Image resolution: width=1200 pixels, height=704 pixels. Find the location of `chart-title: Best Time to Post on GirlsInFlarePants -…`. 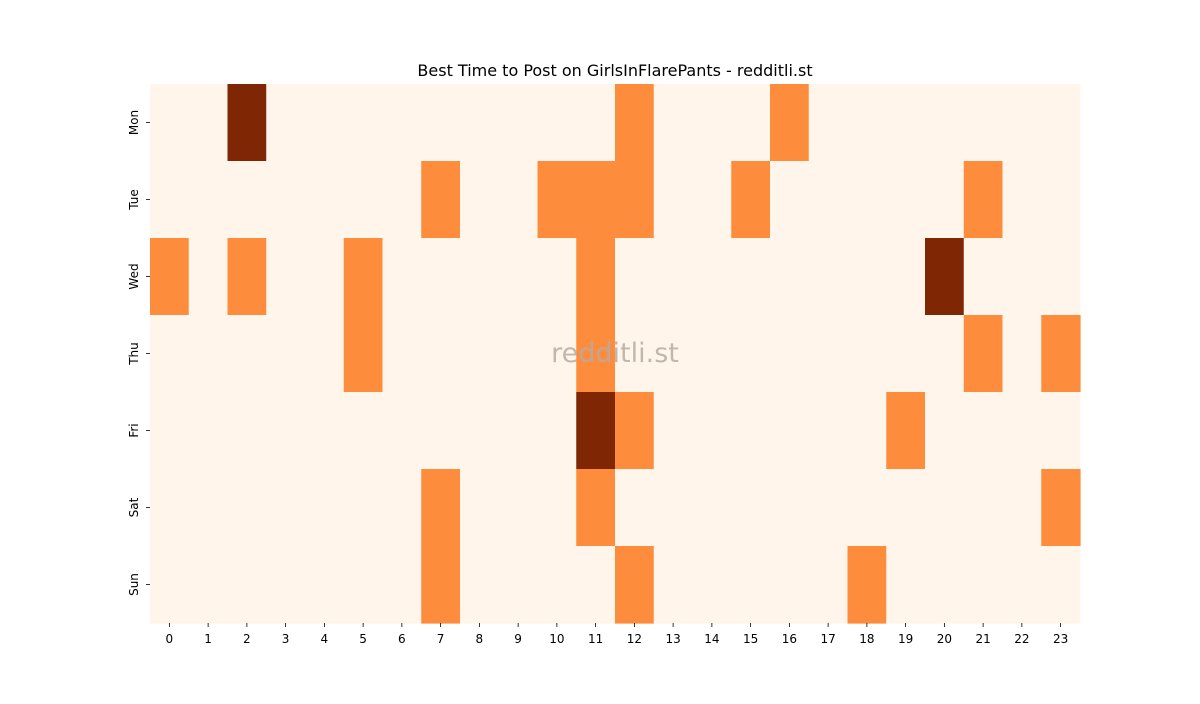

chart-title: Best Time to Post on GirlsInFlarePants -… is located at coordinates (614, 70).